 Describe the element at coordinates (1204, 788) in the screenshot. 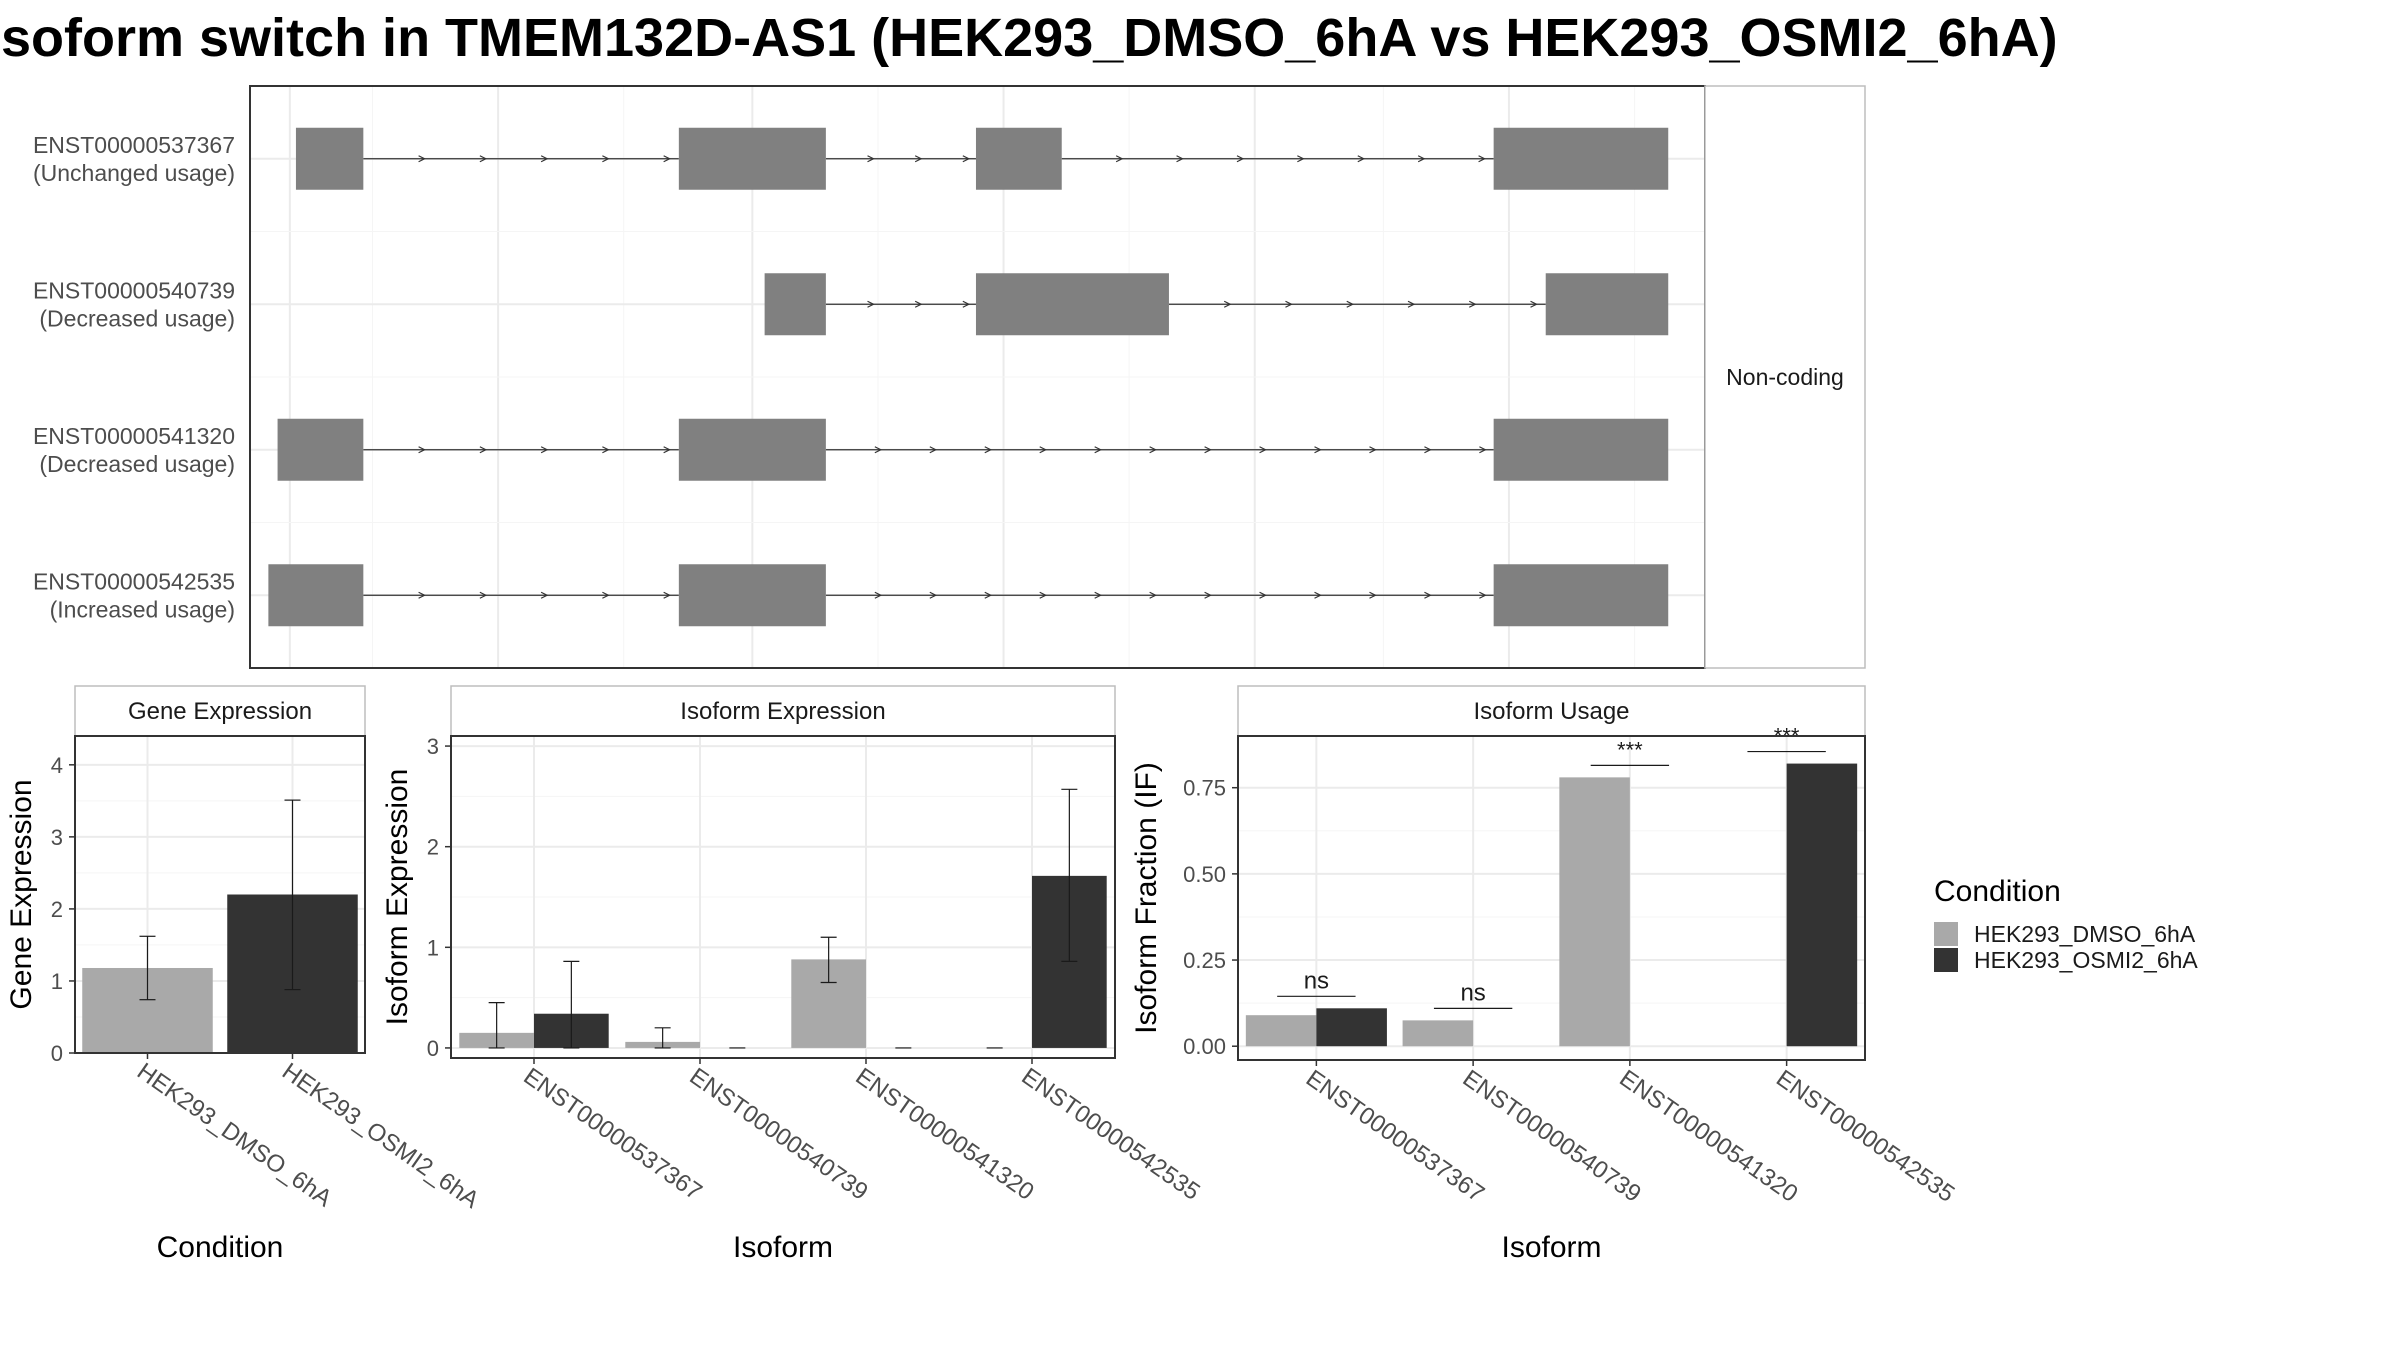

I see `y-tick-label: 0.75` at that location.